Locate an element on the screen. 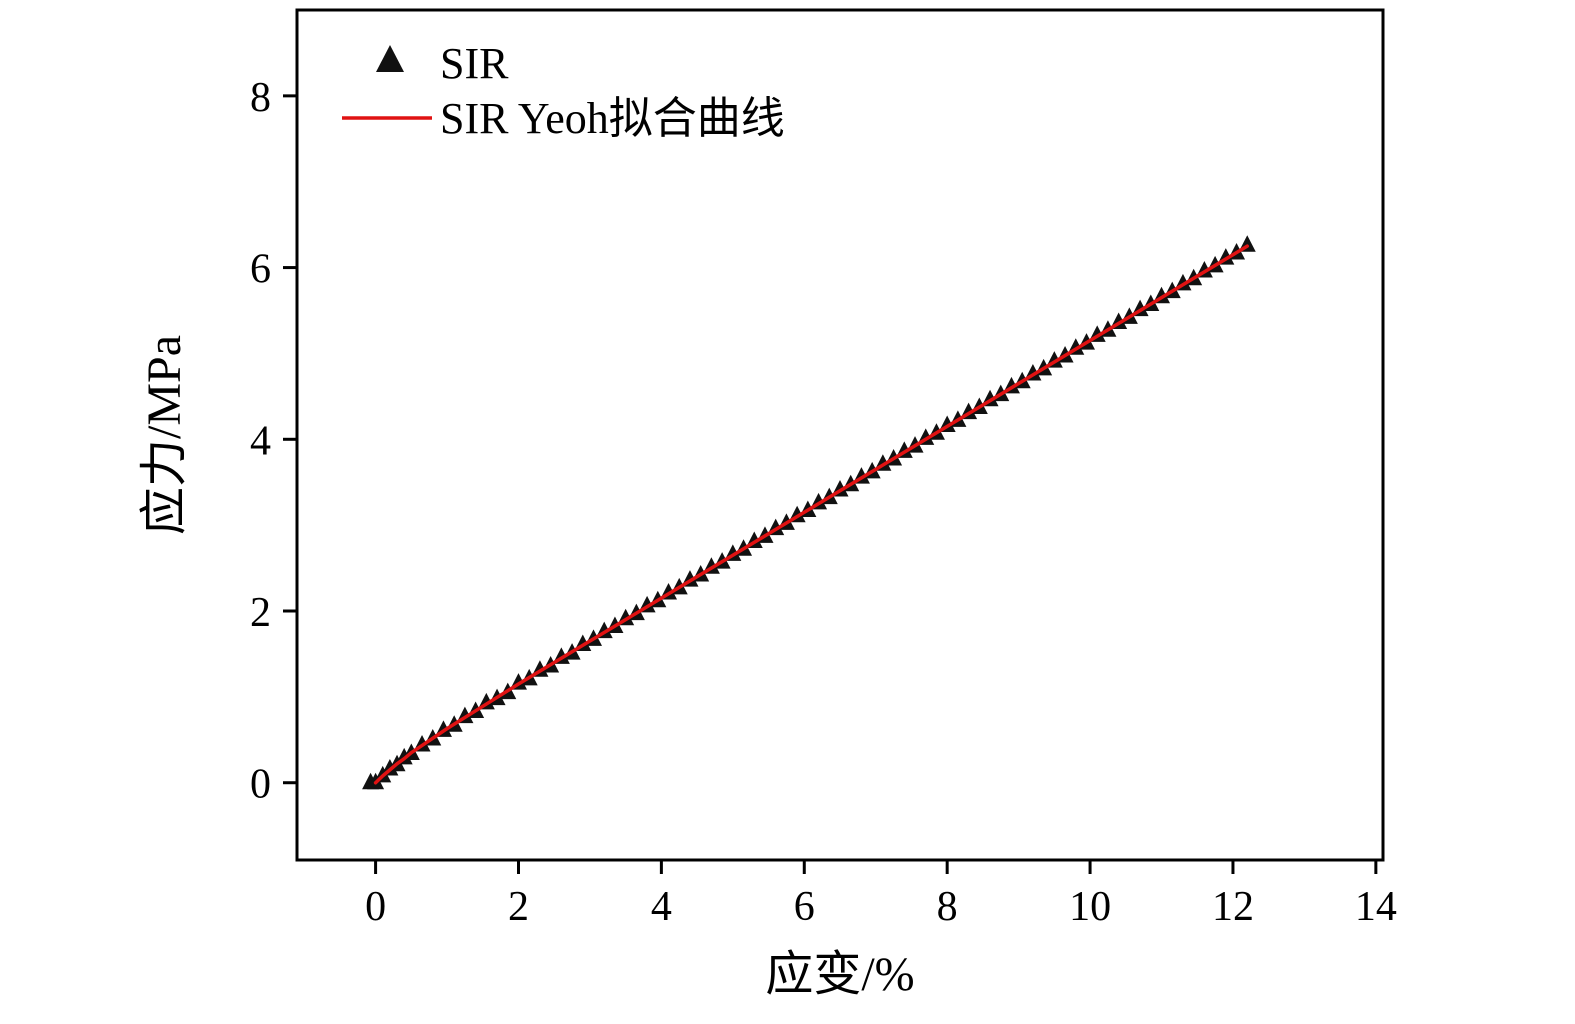  legend: SIR SIR Yeoh拟合曲线 is located at coordinates (563, 91).